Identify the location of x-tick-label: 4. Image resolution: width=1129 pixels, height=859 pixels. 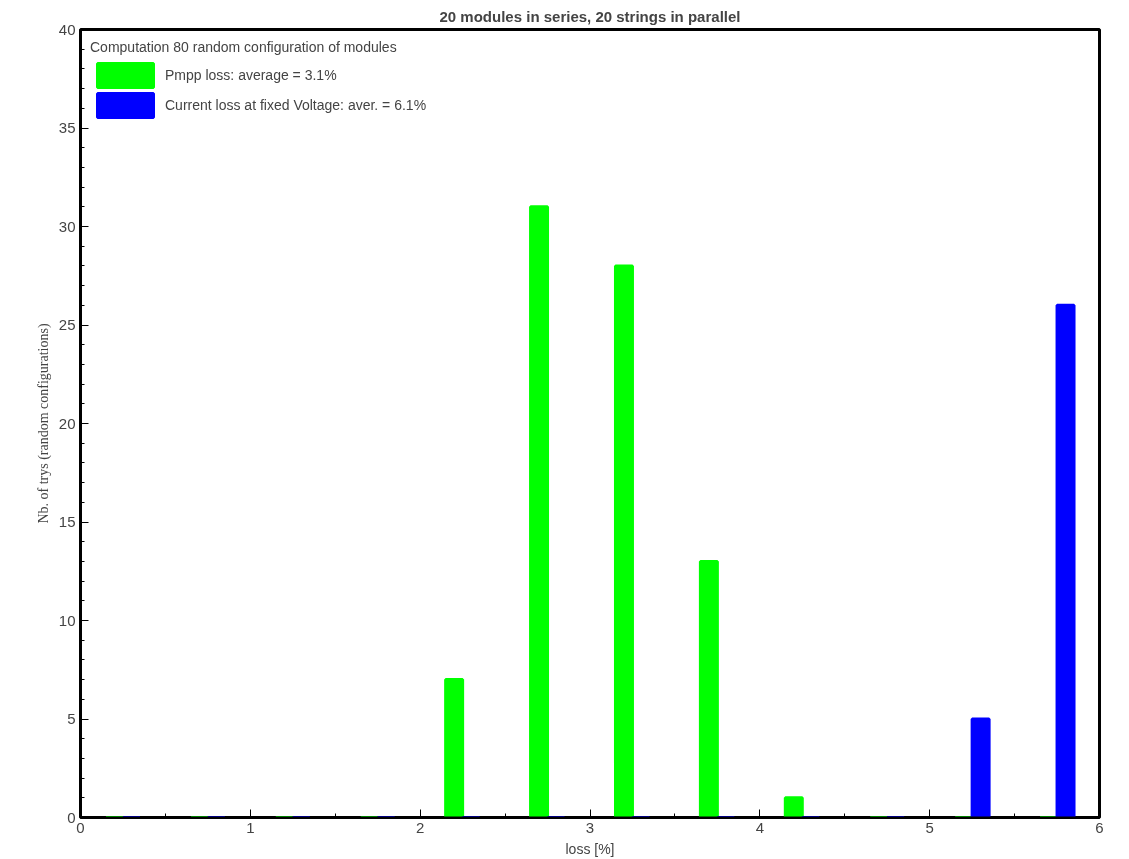
(760, 827).